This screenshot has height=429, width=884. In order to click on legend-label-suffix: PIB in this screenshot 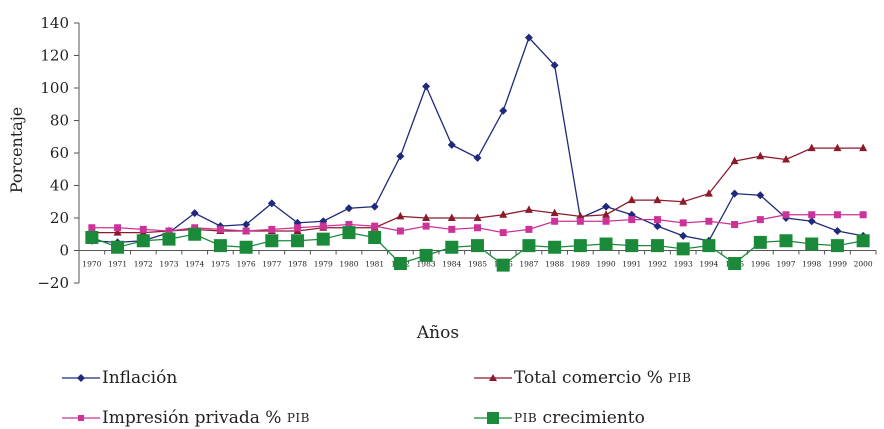, I will do `click(298, 418)`.